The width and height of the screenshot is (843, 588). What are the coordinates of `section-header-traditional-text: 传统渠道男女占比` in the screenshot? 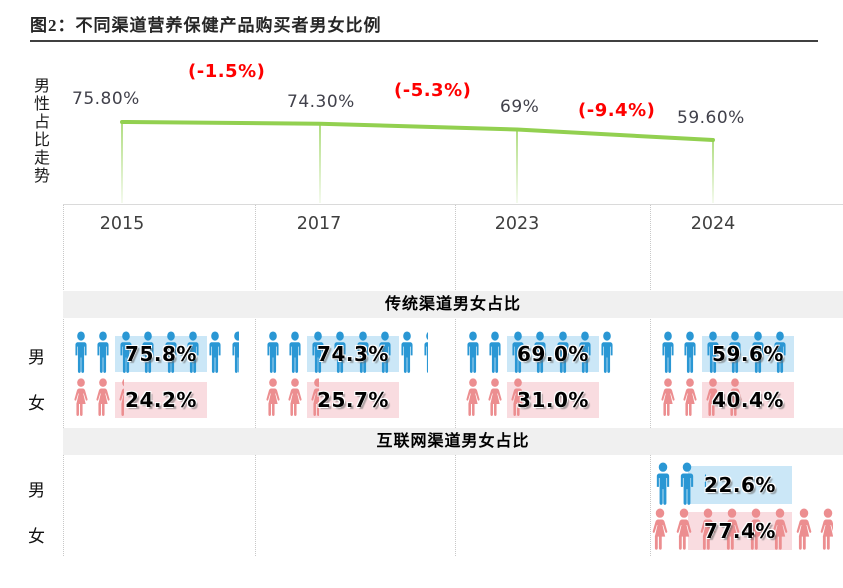 It's located at (452, 304).